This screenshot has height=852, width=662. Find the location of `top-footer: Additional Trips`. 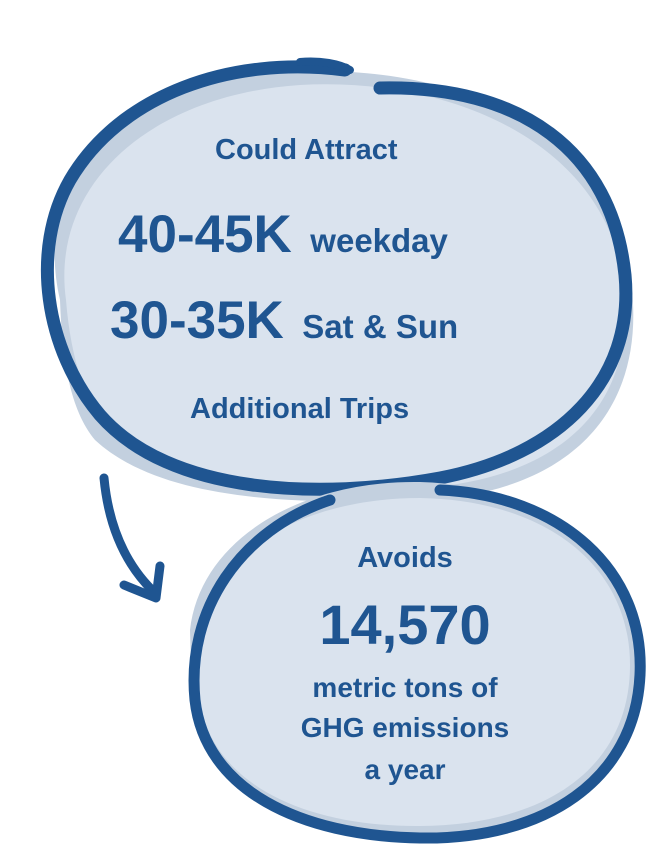

top-footer: Additional Trips is located at coordinates (300, 409).